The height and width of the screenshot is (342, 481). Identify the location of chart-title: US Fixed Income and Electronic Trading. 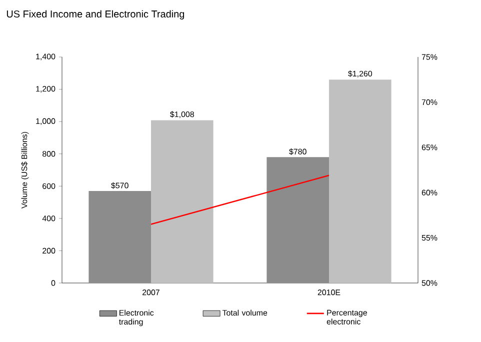
(95, 15).